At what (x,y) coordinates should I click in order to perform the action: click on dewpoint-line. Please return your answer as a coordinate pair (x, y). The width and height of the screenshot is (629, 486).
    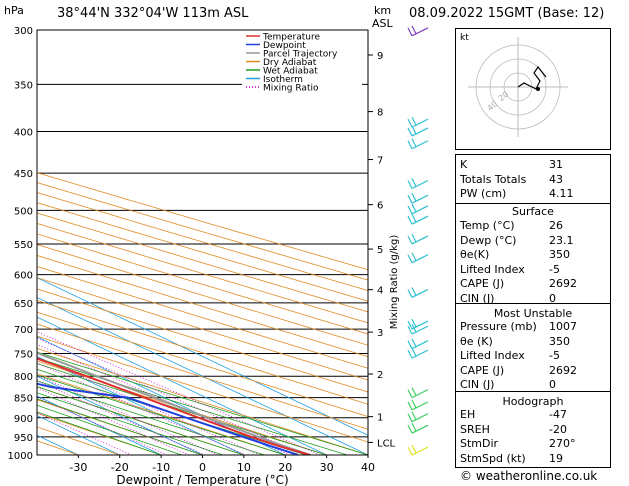
    Looking at the image, I should click on (168, 418).